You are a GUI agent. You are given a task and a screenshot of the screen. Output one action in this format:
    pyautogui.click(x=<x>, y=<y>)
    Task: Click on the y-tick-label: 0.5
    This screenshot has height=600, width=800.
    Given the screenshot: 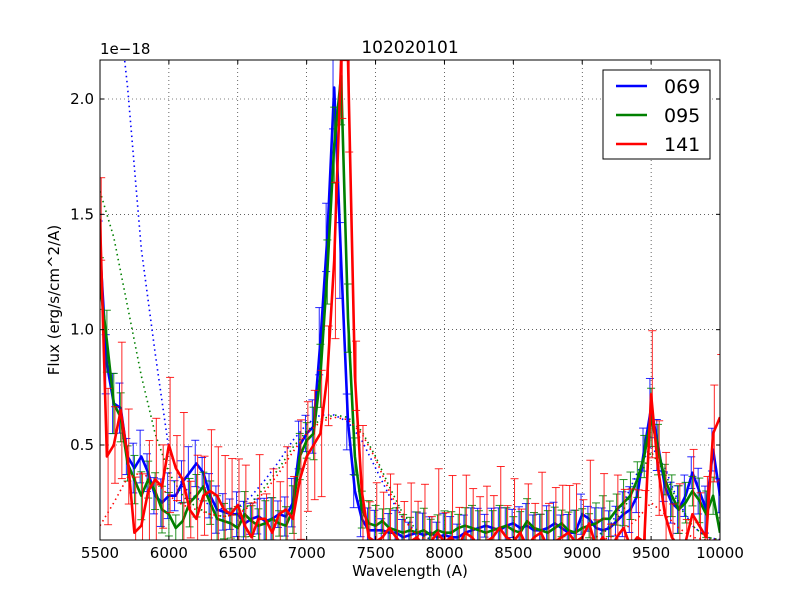 What is the action you would take?
    pyautogui.click(x=82, y=445)
    